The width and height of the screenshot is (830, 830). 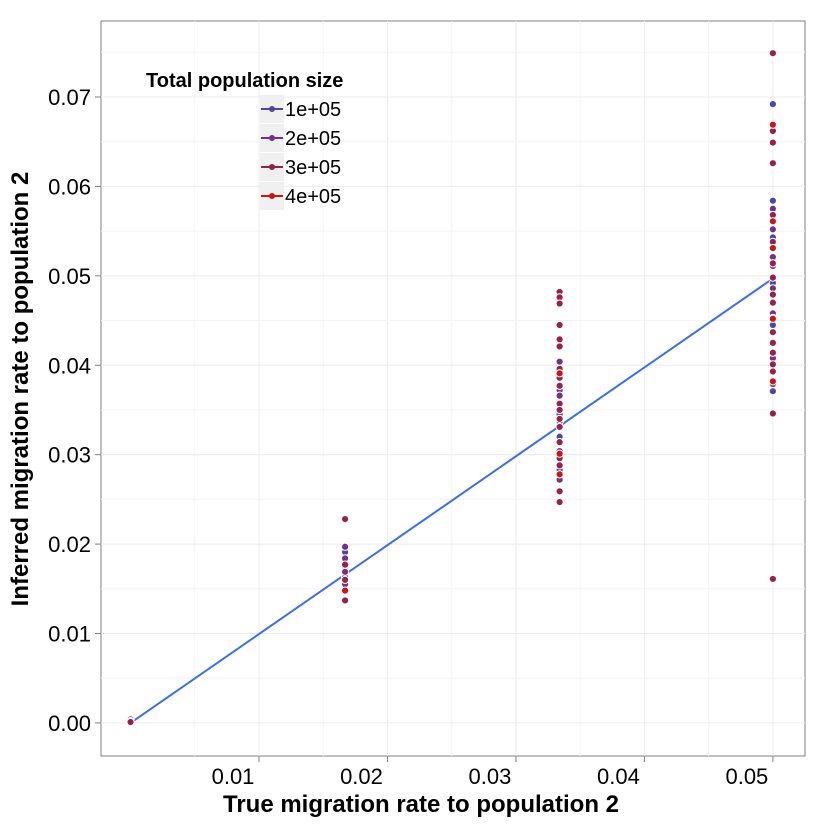 What do you see at coordinates (313, 197) in the screenshot?
I see `legend-label: 4e+05` at bounding box center [313, 197].